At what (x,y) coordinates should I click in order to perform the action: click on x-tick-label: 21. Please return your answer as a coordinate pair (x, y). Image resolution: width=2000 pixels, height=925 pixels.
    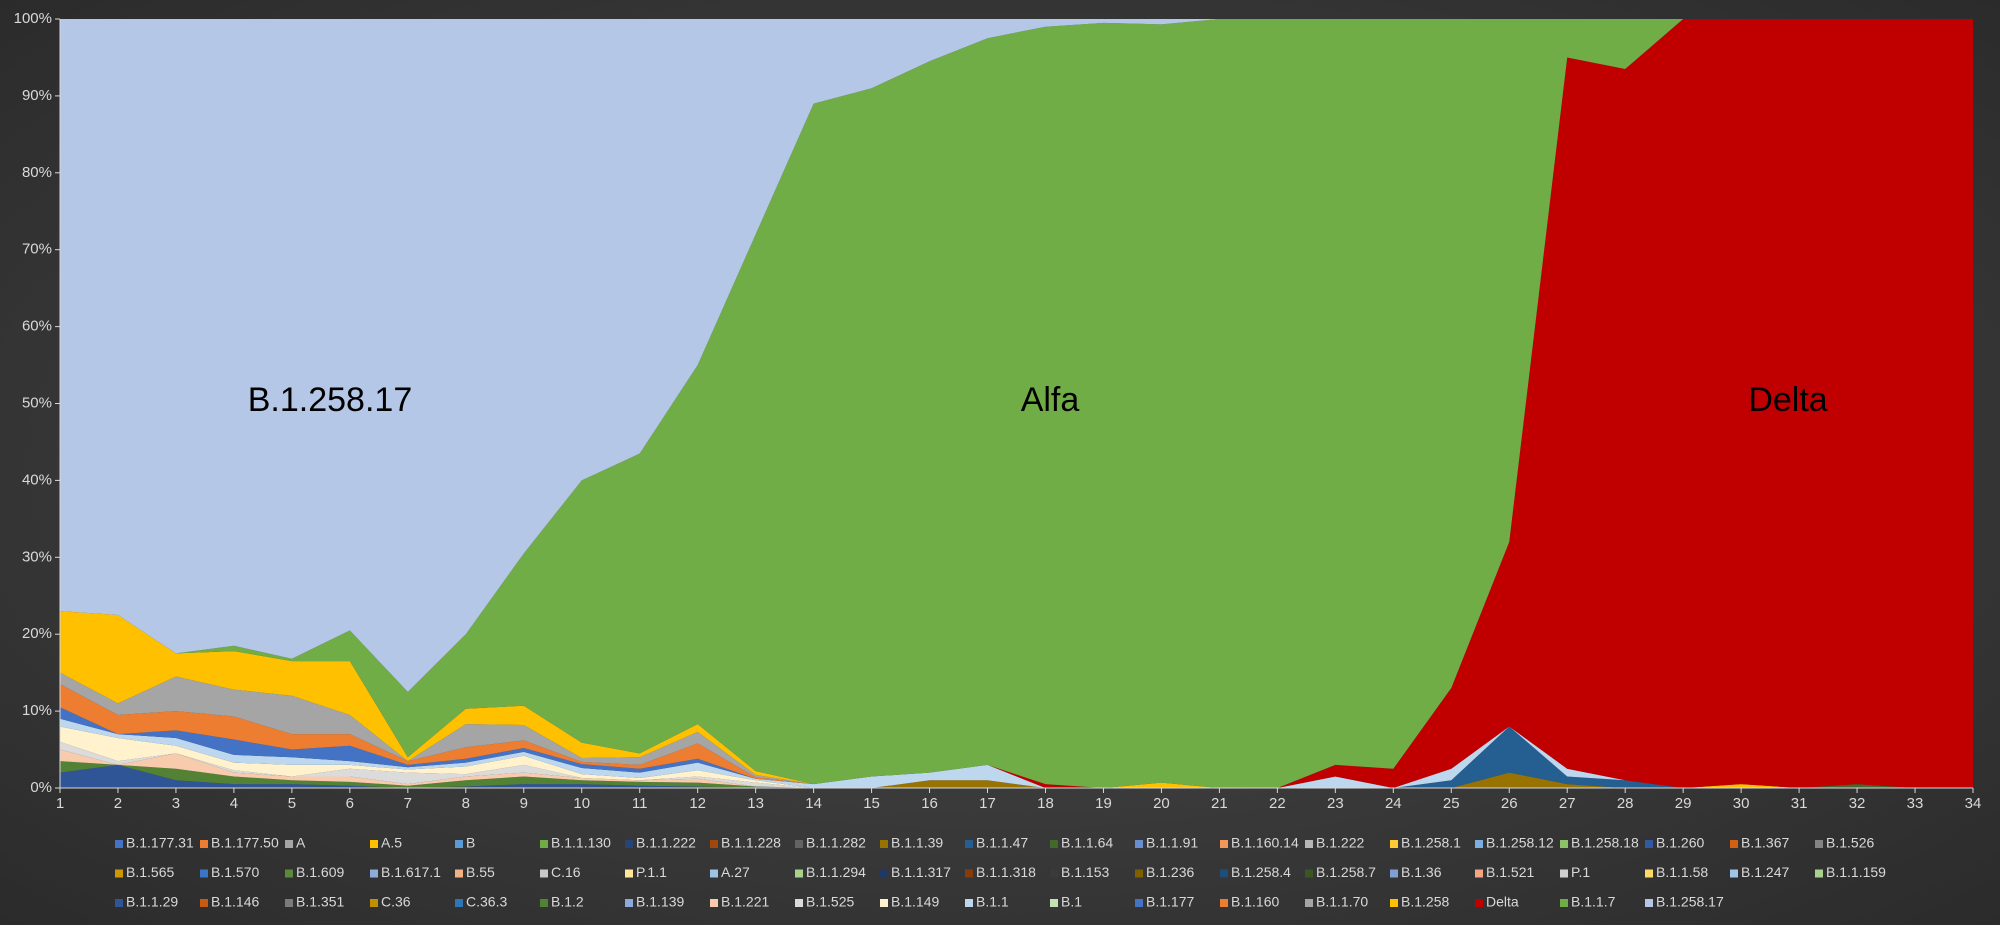
    Looking at the image, I should click on (1219, 803).